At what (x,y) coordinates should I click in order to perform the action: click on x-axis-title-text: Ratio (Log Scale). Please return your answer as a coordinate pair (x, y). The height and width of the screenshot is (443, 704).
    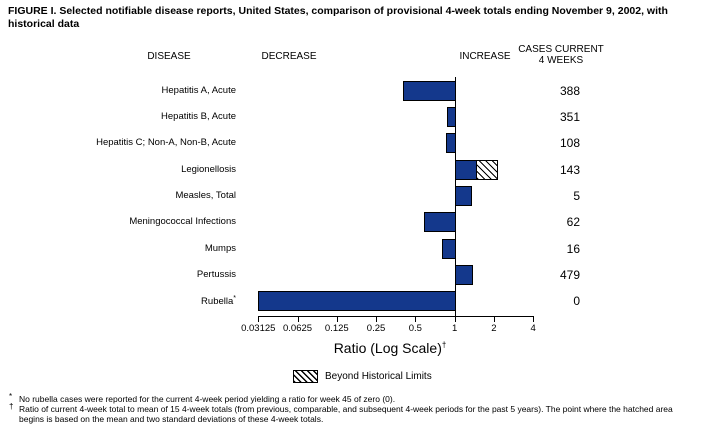
    Looking at the image, I should click on (387, 348).